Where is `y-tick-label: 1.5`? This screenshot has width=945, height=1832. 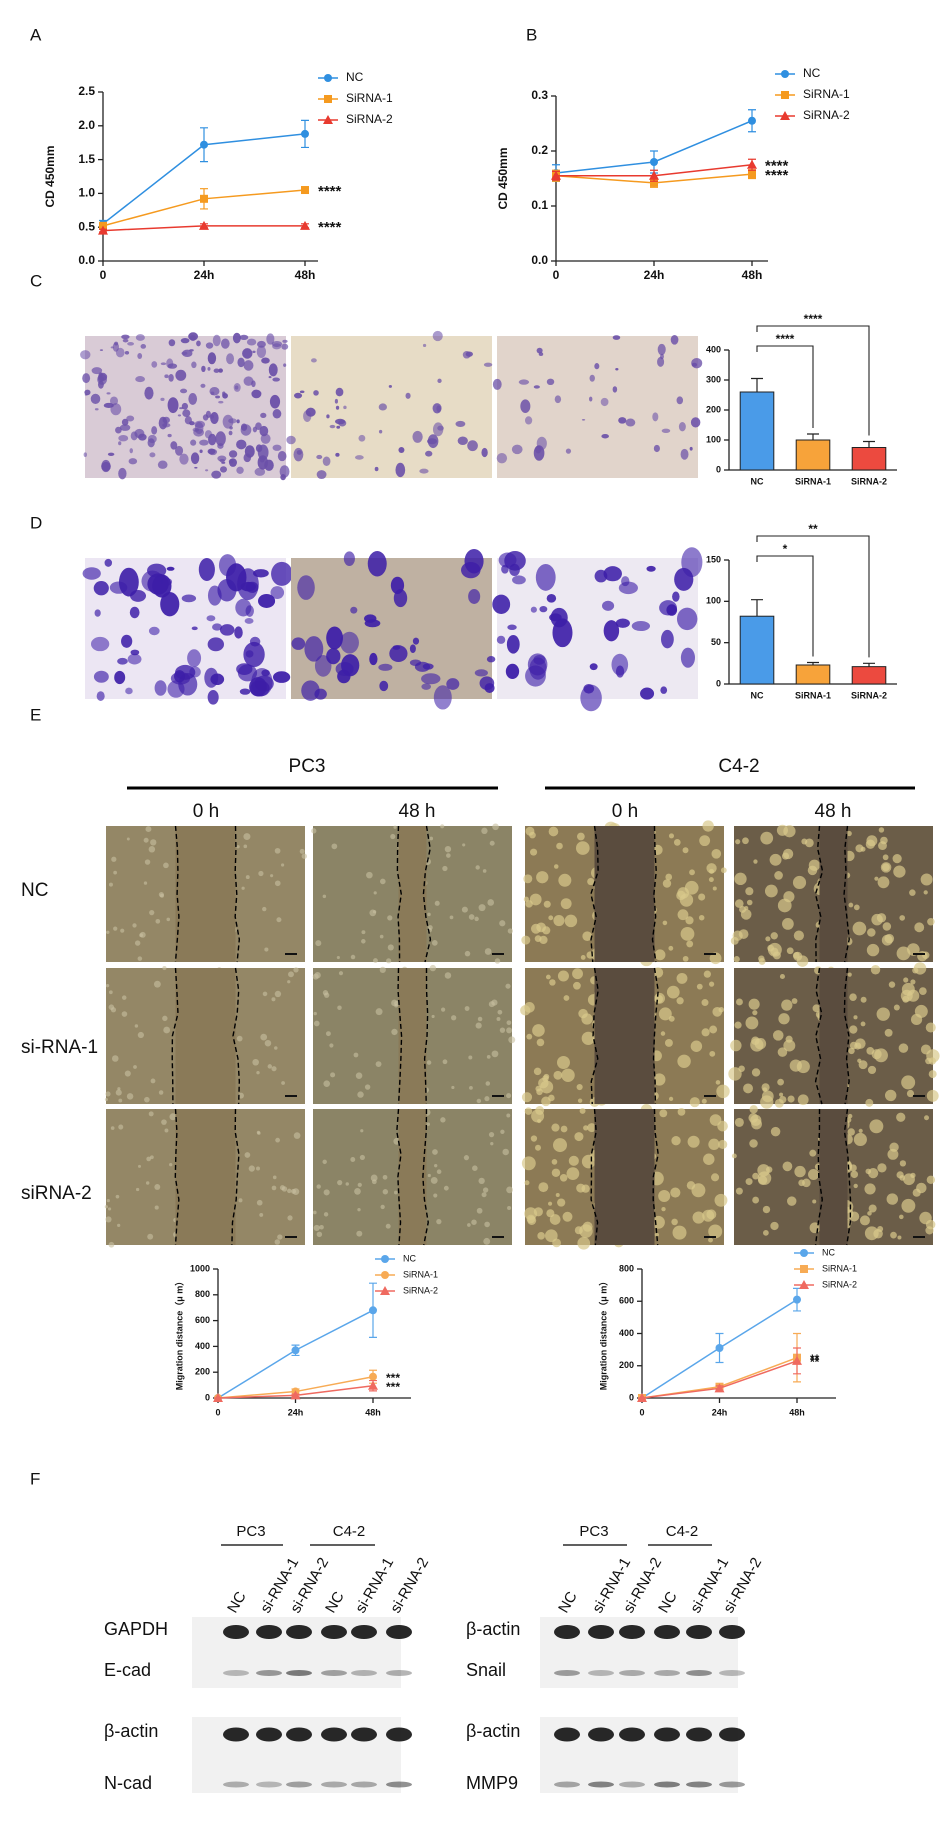
y-tick-label: 1.5 is located at coordinates (86, 159).